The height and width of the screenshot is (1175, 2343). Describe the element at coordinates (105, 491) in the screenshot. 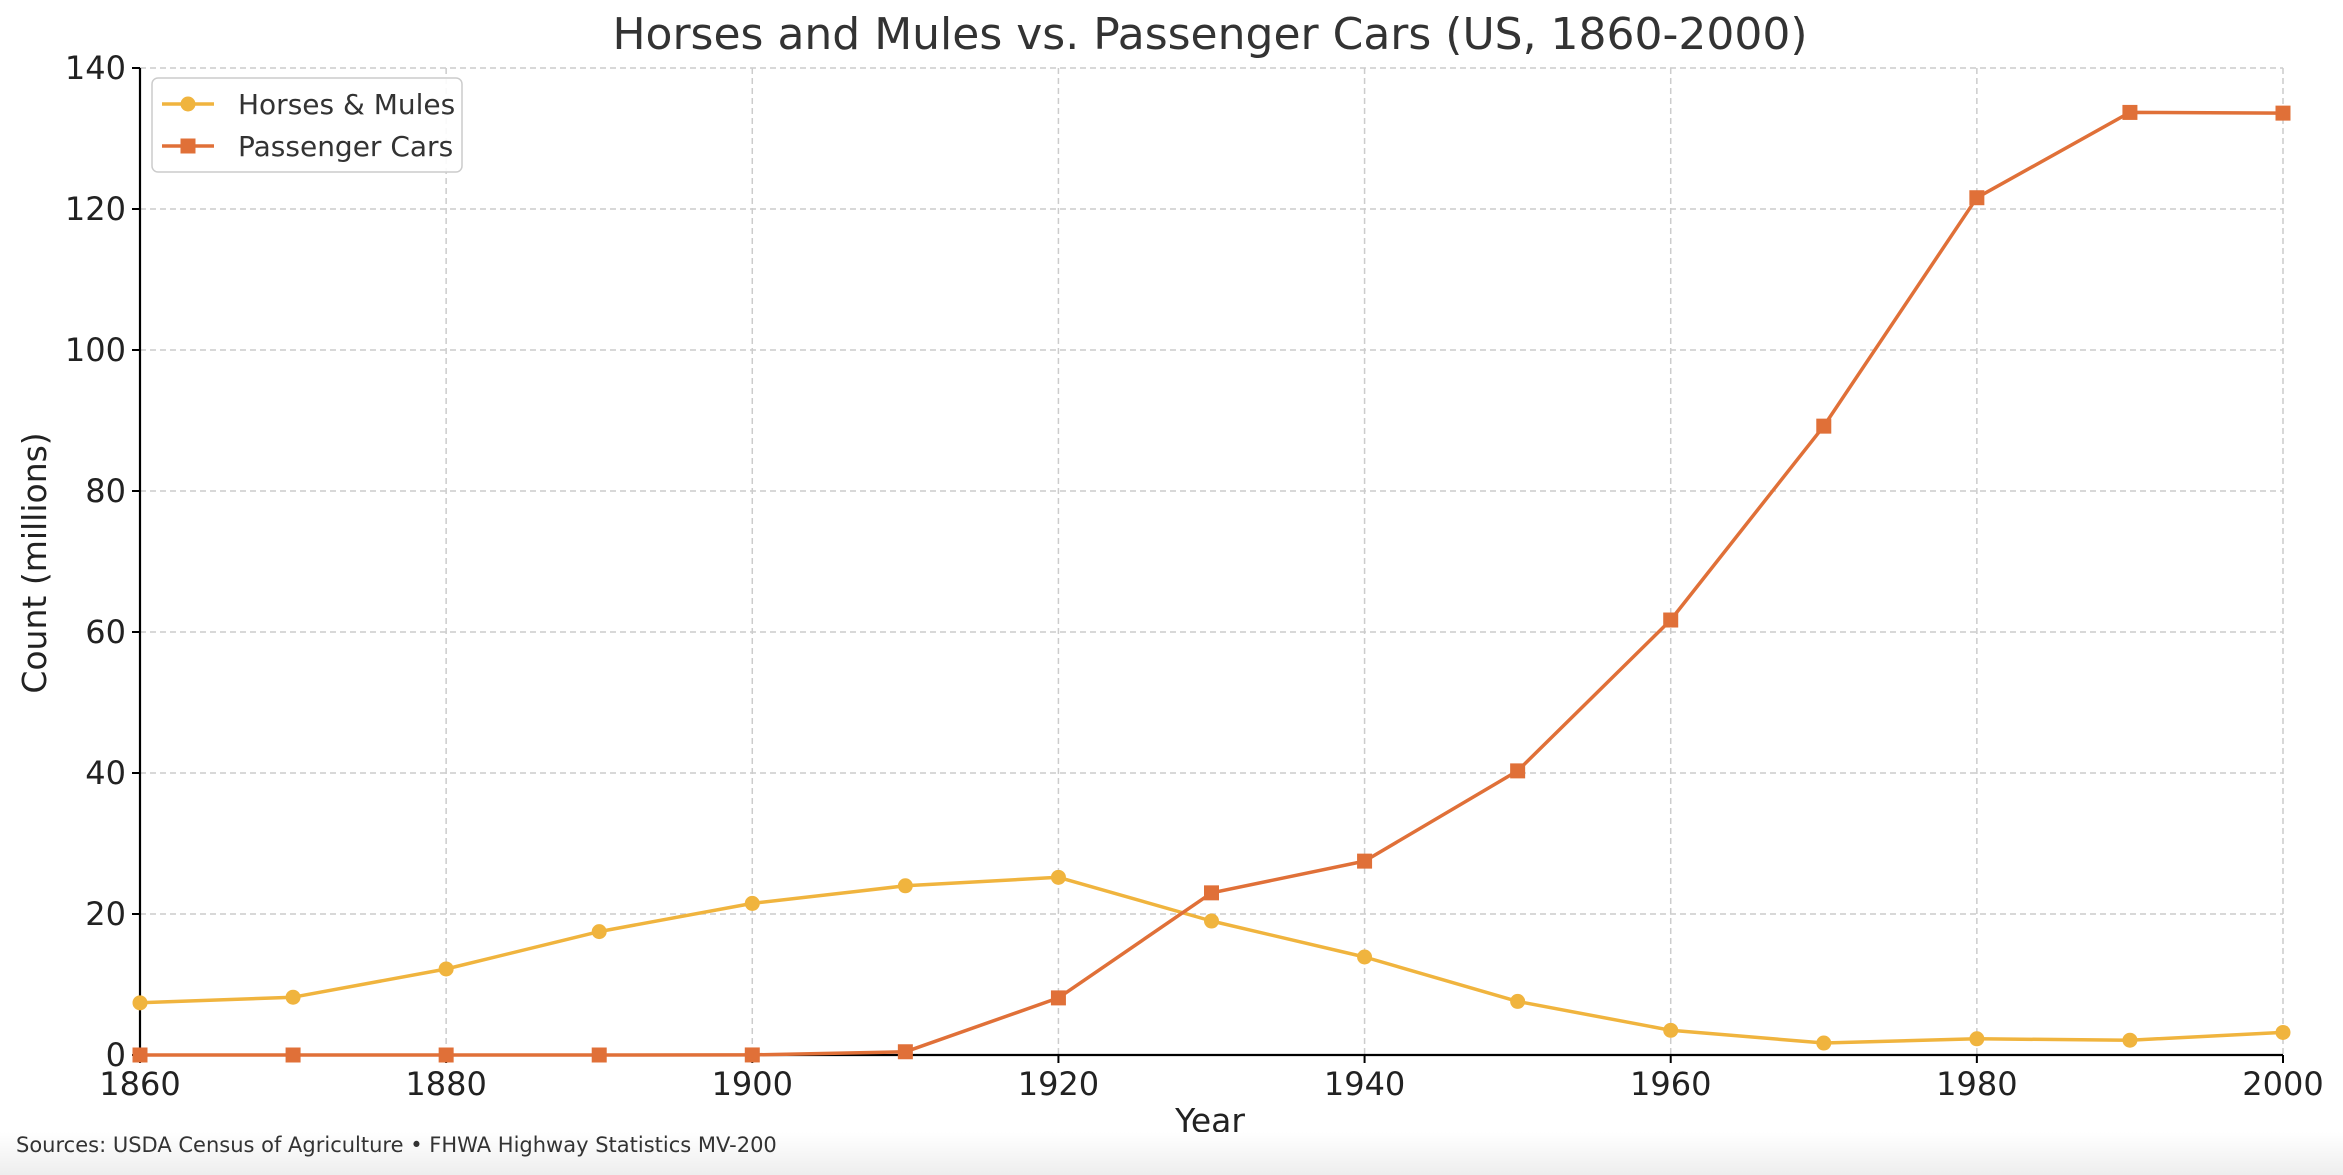

I see `y-tick-label: 80` at that location.